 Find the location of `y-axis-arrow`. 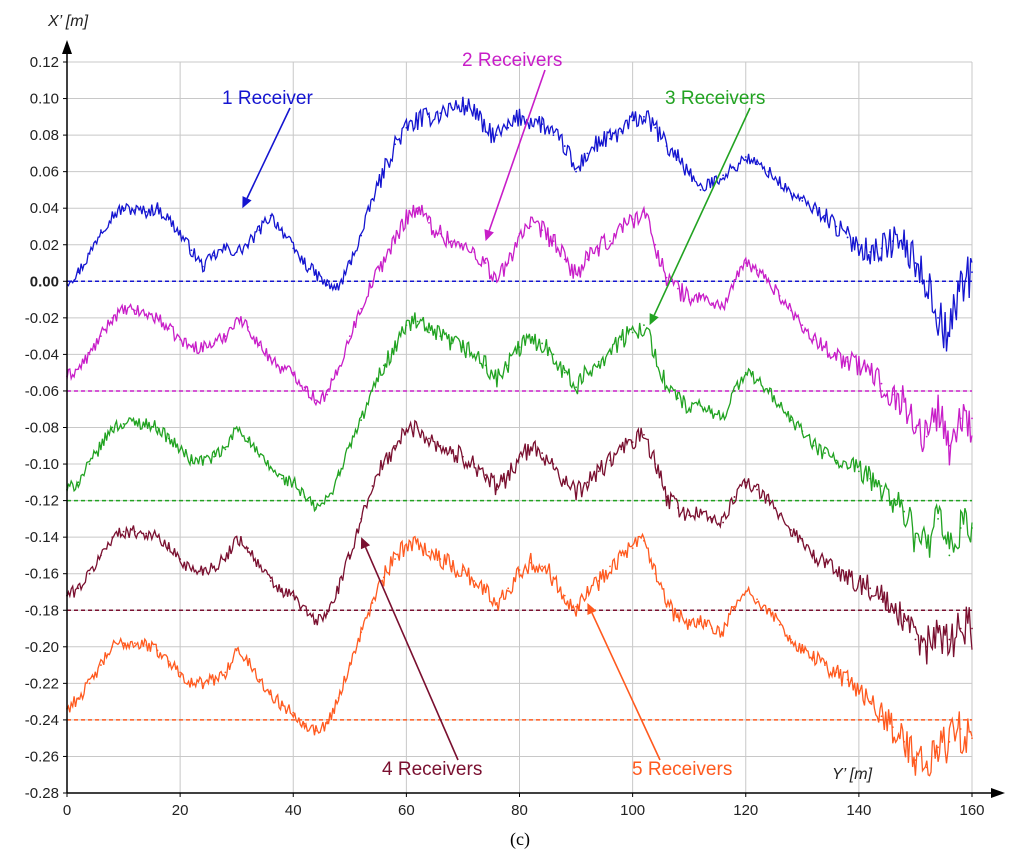

y-axis-arrow is located at coordinates (67, 47).